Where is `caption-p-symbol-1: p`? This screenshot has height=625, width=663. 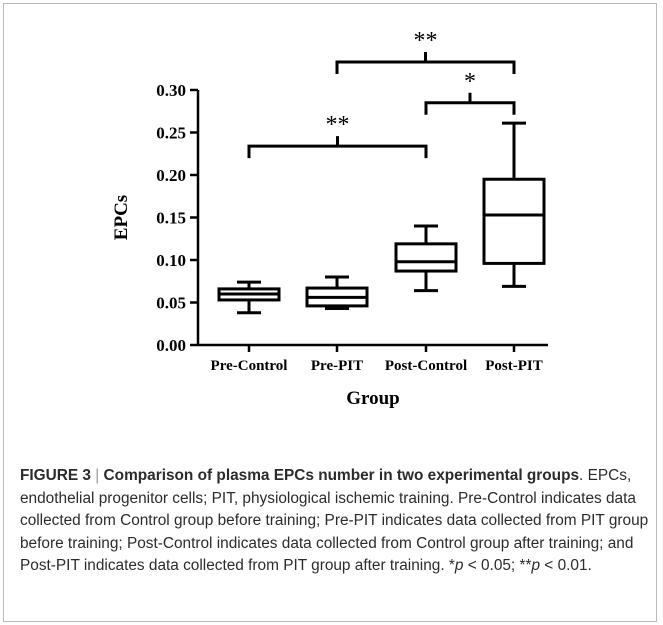 caption-p-symbol-1: p is located at coordinates (459, 565).